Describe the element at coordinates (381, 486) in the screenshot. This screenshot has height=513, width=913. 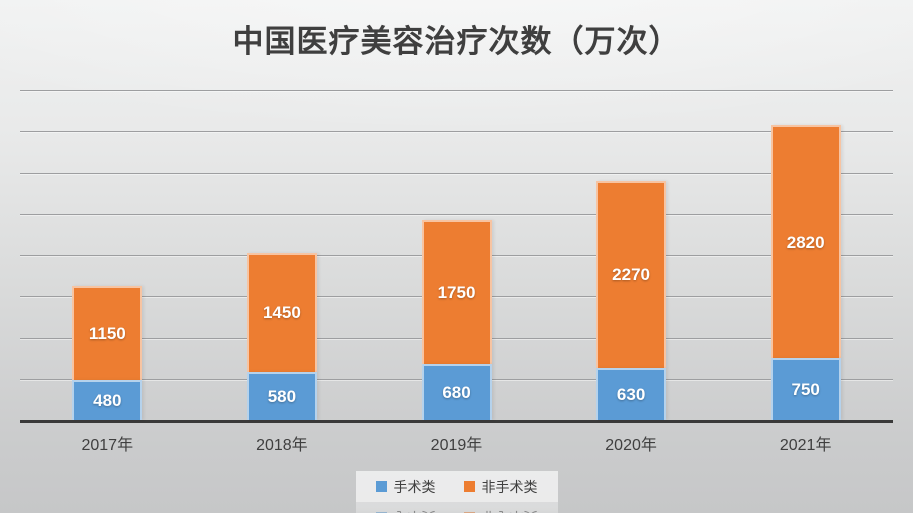
I see `legend-swatch-surgical-icon` at that location.